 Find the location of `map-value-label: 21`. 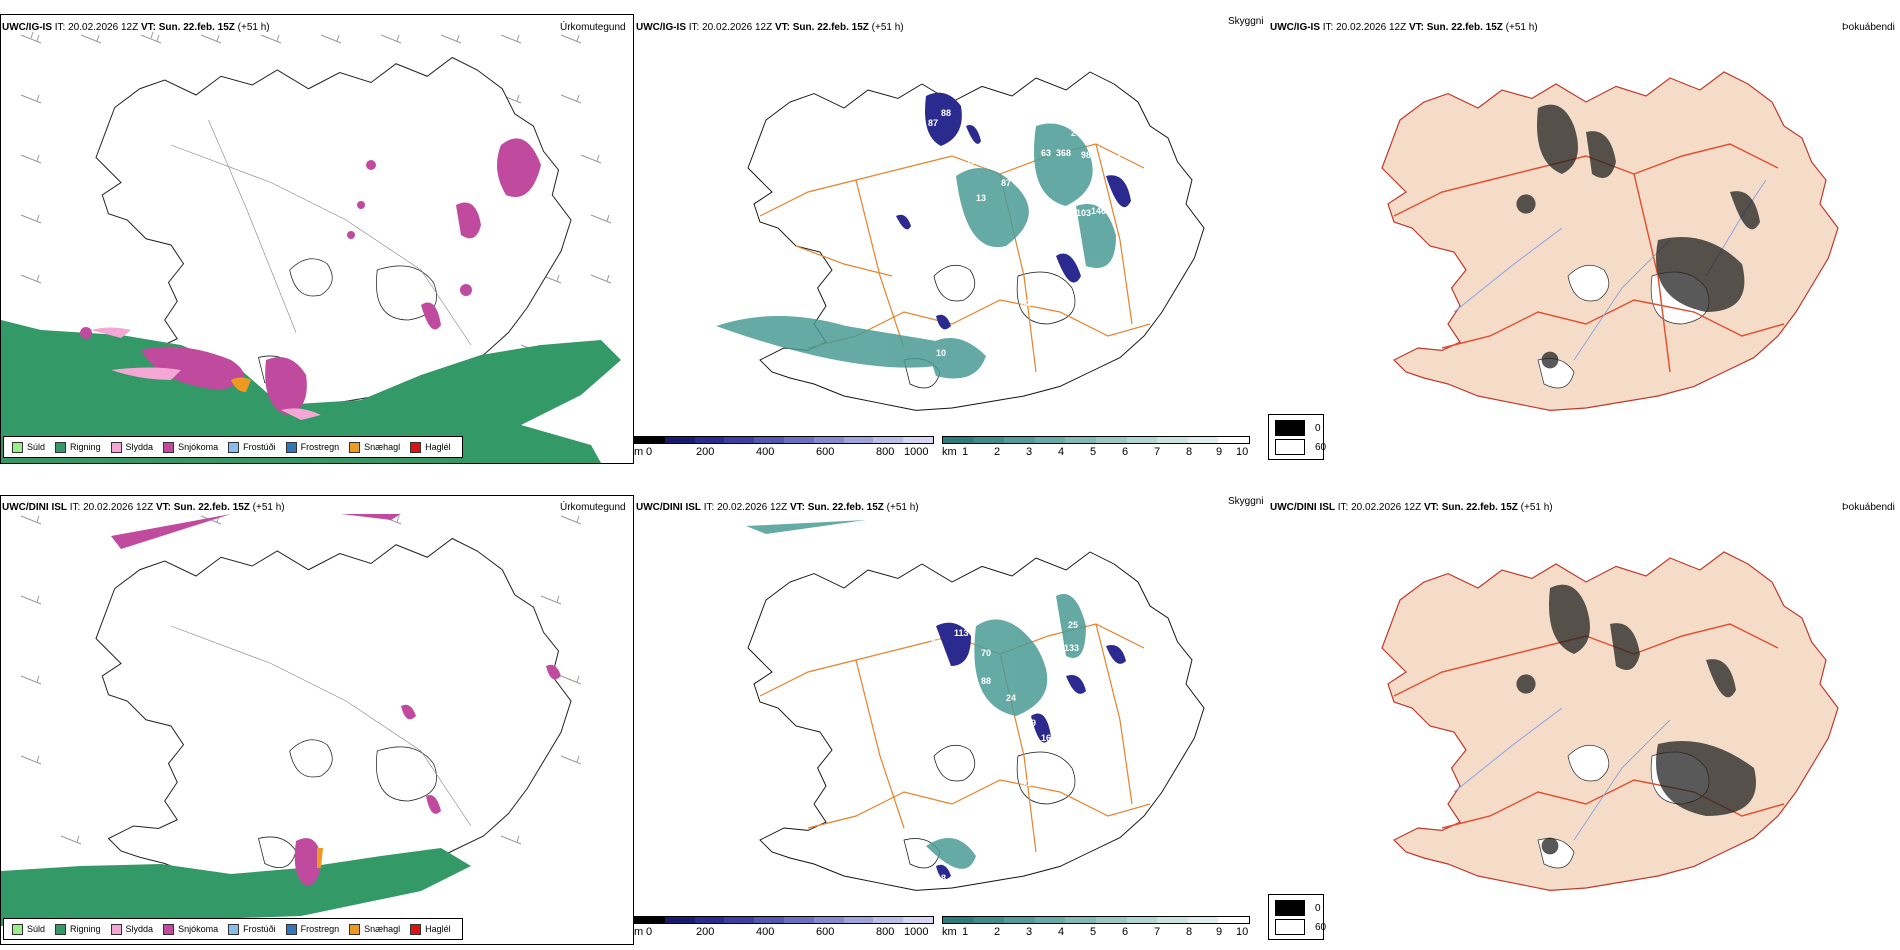

map-value-label: 21 is located at coordinates (1001, 719).